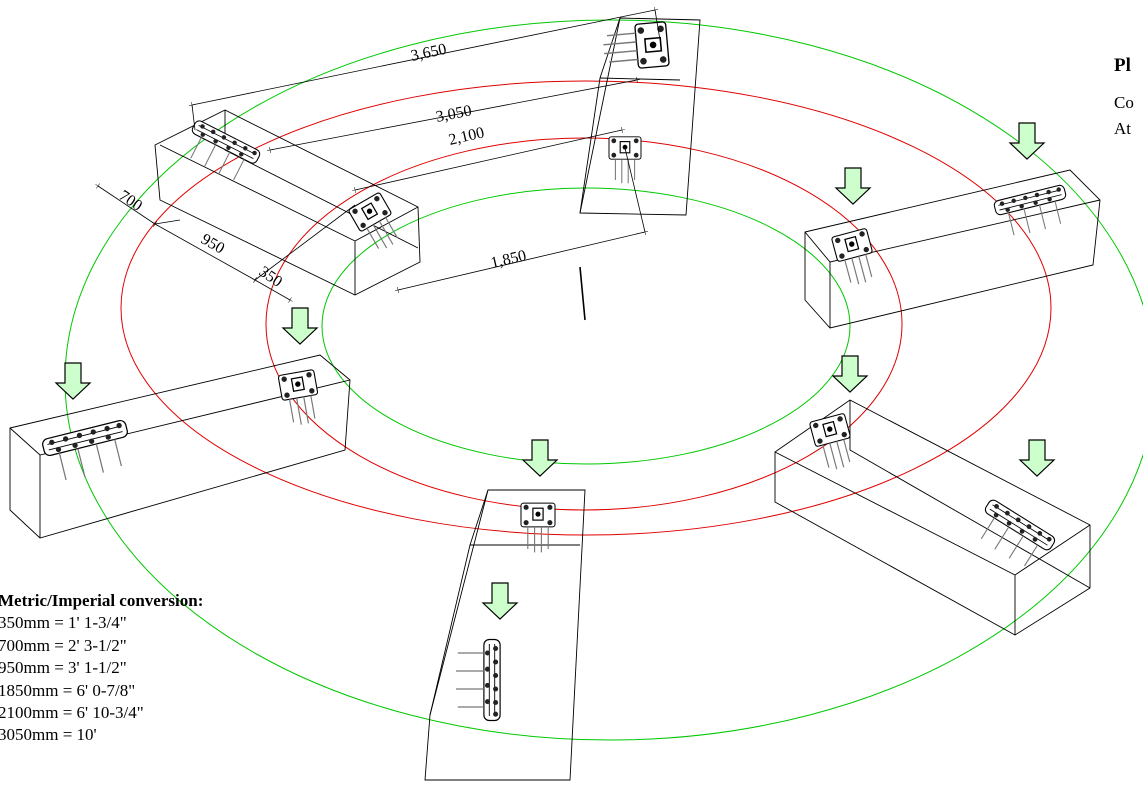 The width and height of the screenshot is (1143, 792). What do you see at coordinates (850, 374) in the screenshot?
I see `load-arrow-right-mid` at bounding box center [850, 374].